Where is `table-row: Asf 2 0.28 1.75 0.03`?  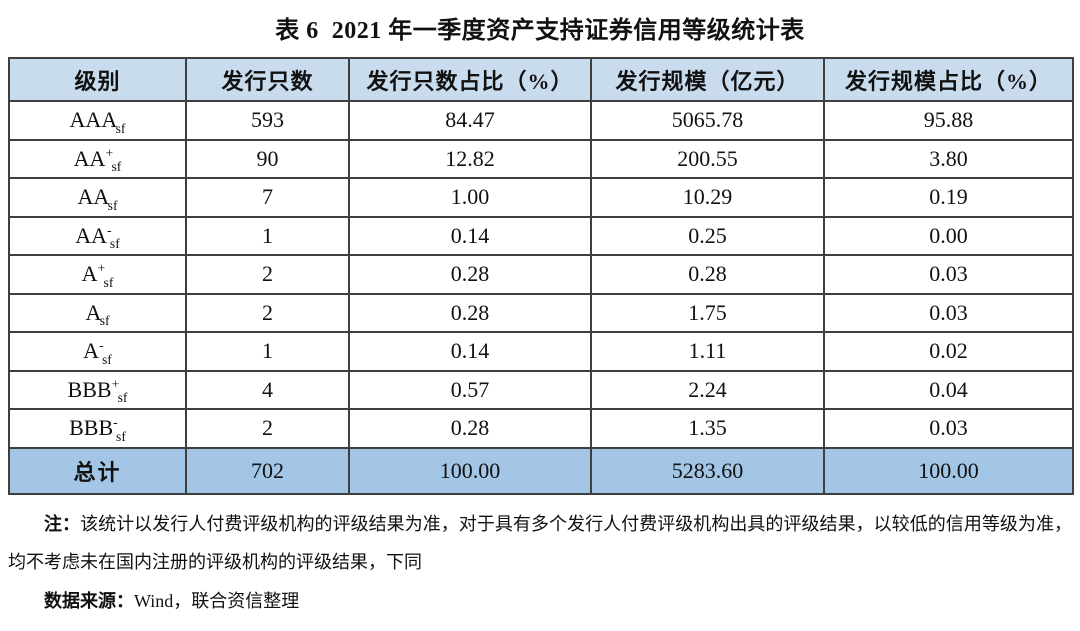 table-row: Asf 2 0.28 1.75 0.03 is located at coordinates (541, 312).